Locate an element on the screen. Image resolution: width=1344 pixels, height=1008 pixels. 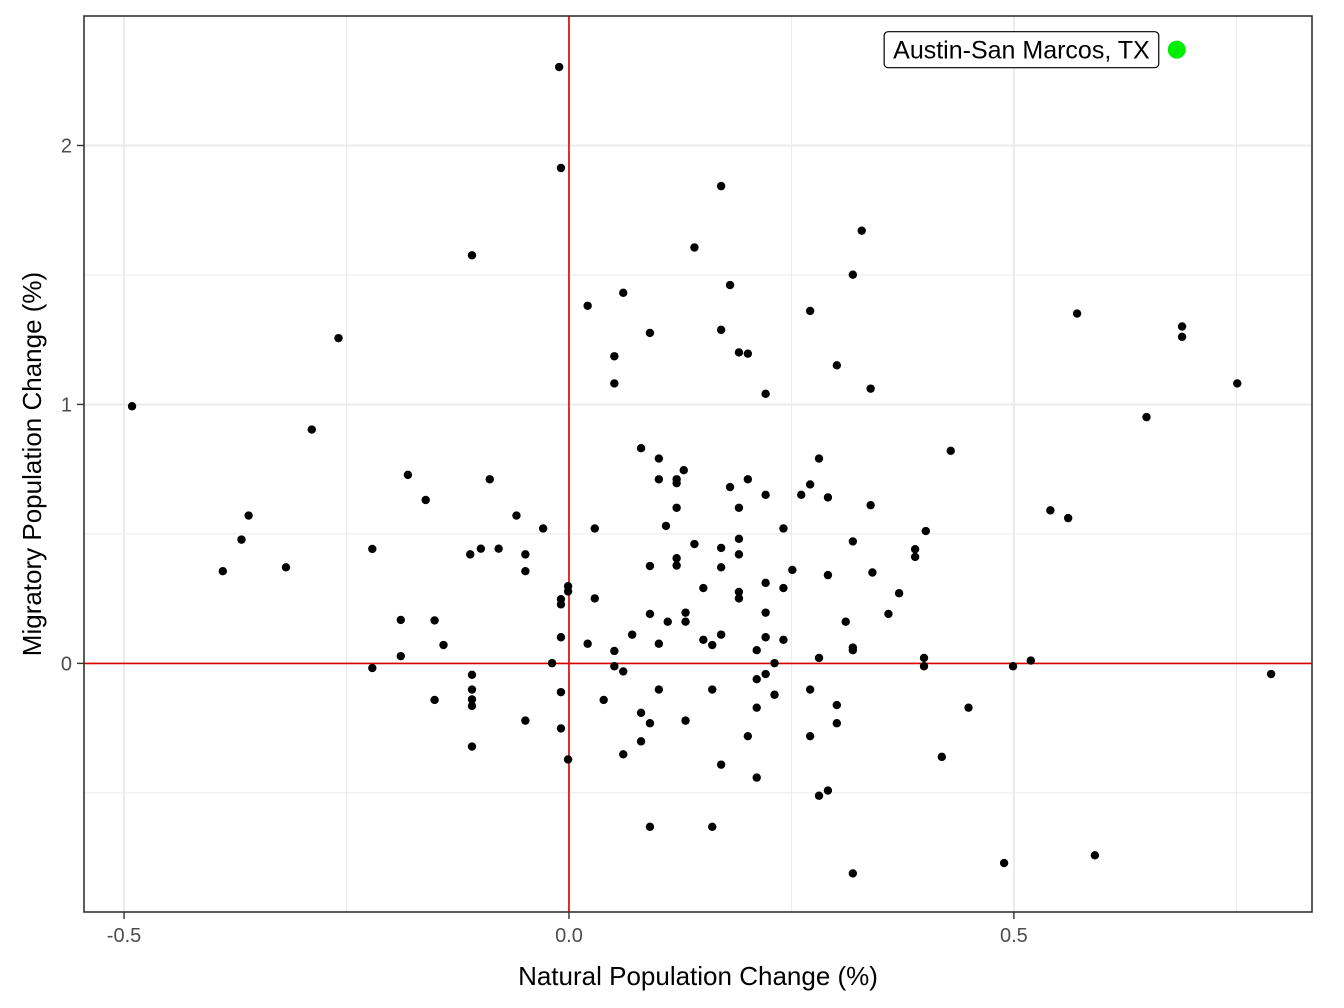
y-tick-label: 1 is located at coordinates (66, 405).